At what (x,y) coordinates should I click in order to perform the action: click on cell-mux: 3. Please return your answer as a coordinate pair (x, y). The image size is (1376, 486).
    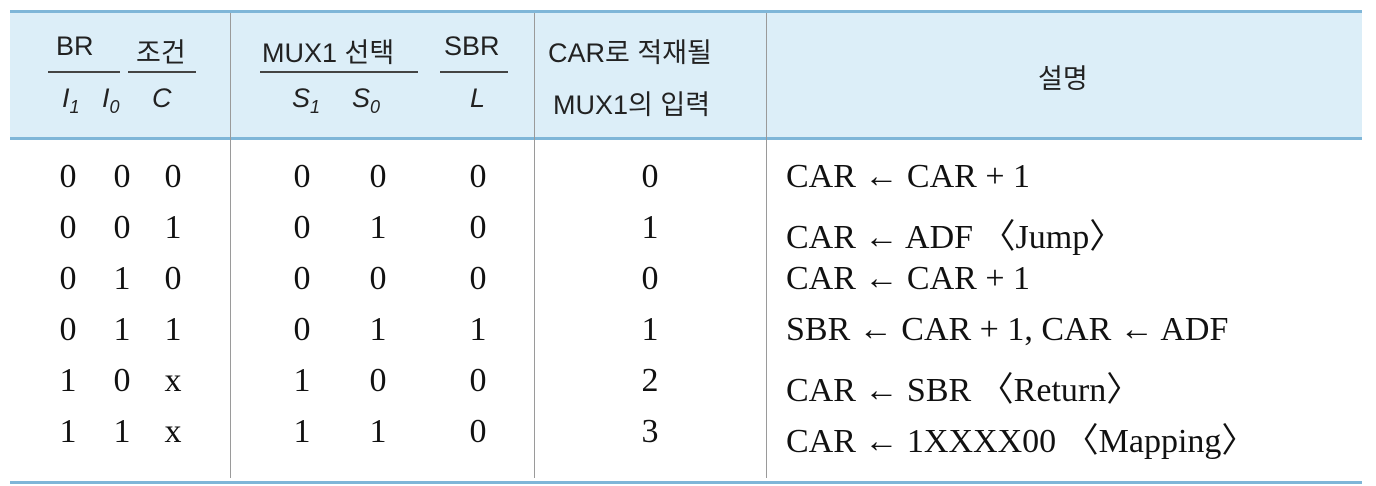
    Looking at the image, I should click on (650, 431).